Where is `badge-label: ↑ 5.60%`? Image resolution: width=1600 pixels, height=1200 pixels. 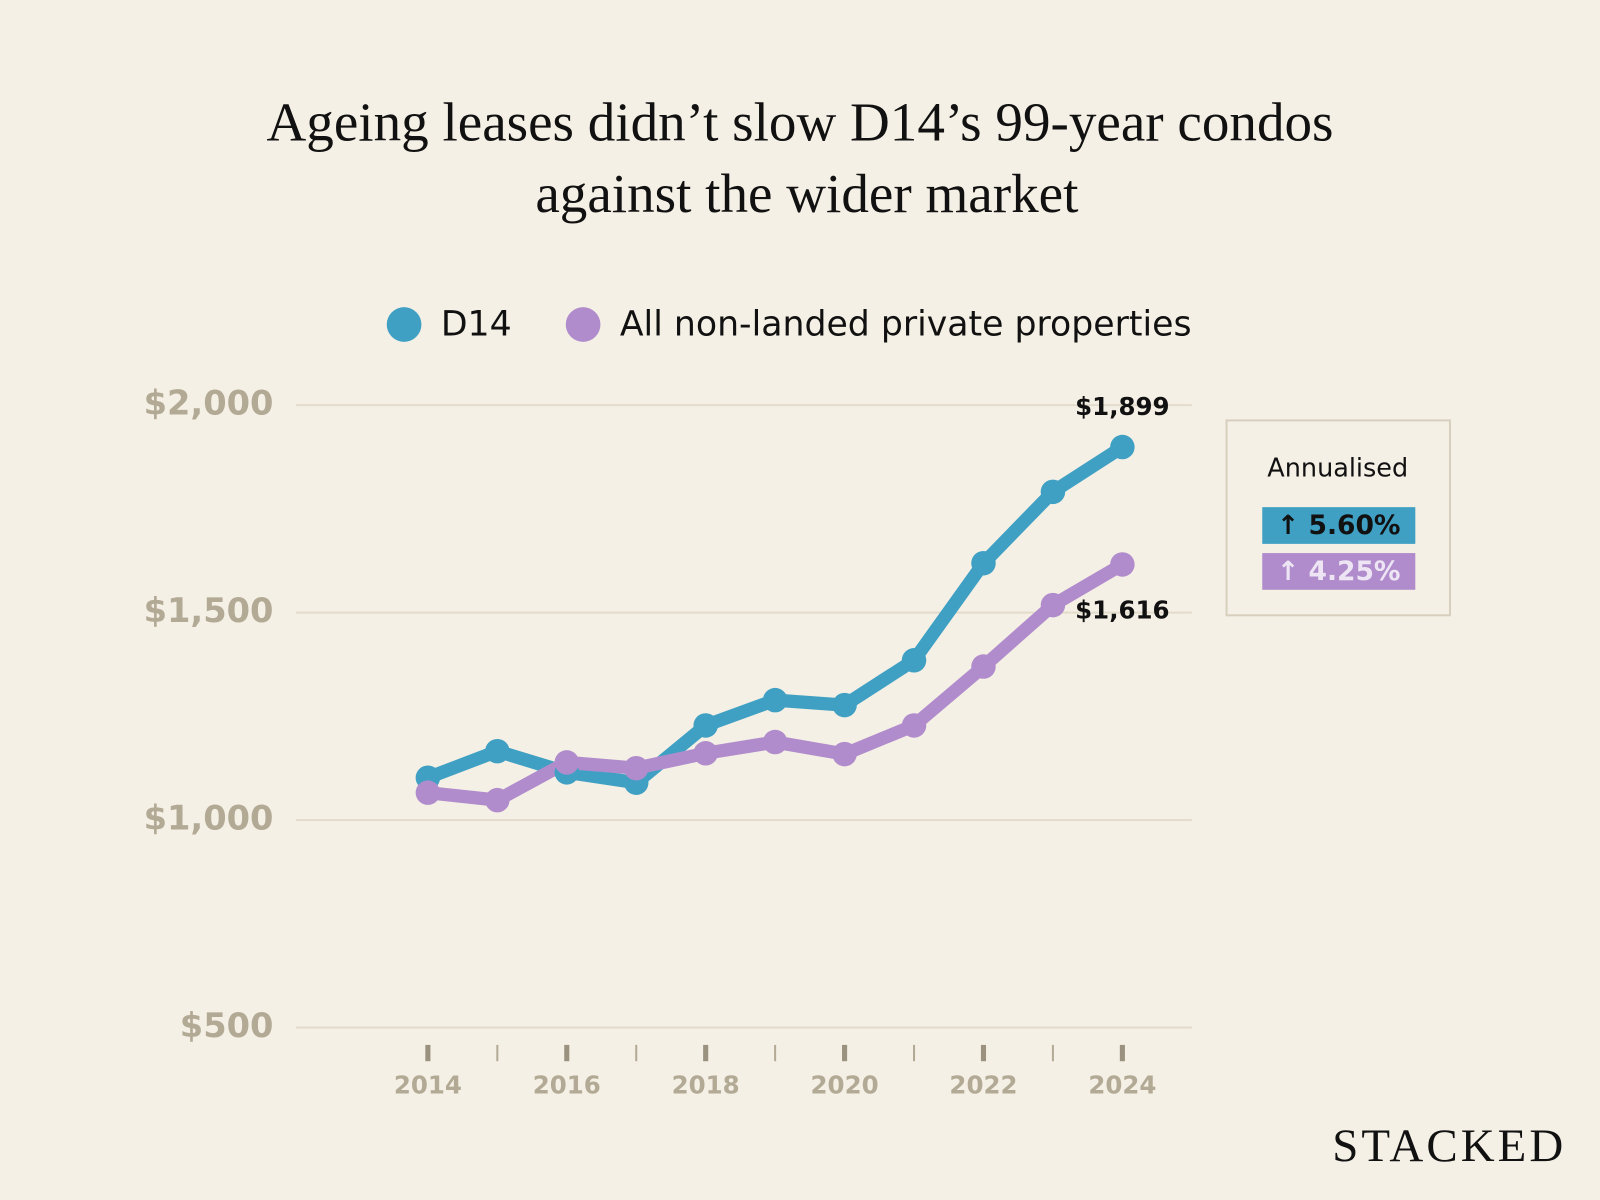
badge-label: ↑ 5.60% is located at coordinates (1338, 525).